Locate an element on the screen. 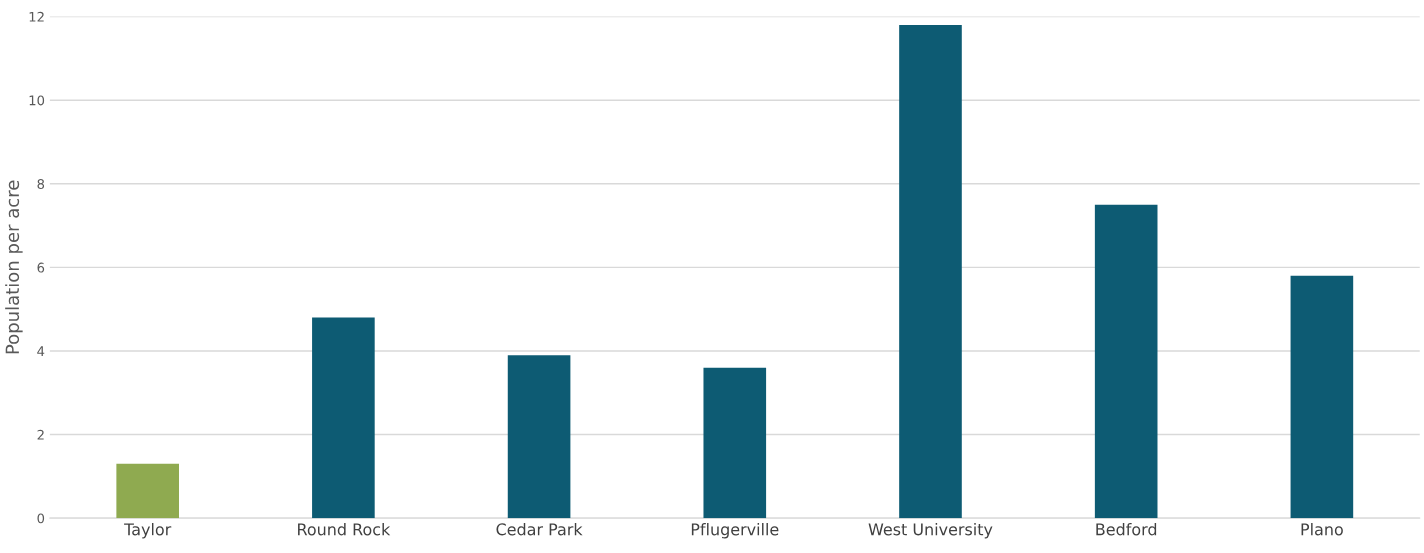  x-tick-label: Taylor is located at coordinates (148, 531).